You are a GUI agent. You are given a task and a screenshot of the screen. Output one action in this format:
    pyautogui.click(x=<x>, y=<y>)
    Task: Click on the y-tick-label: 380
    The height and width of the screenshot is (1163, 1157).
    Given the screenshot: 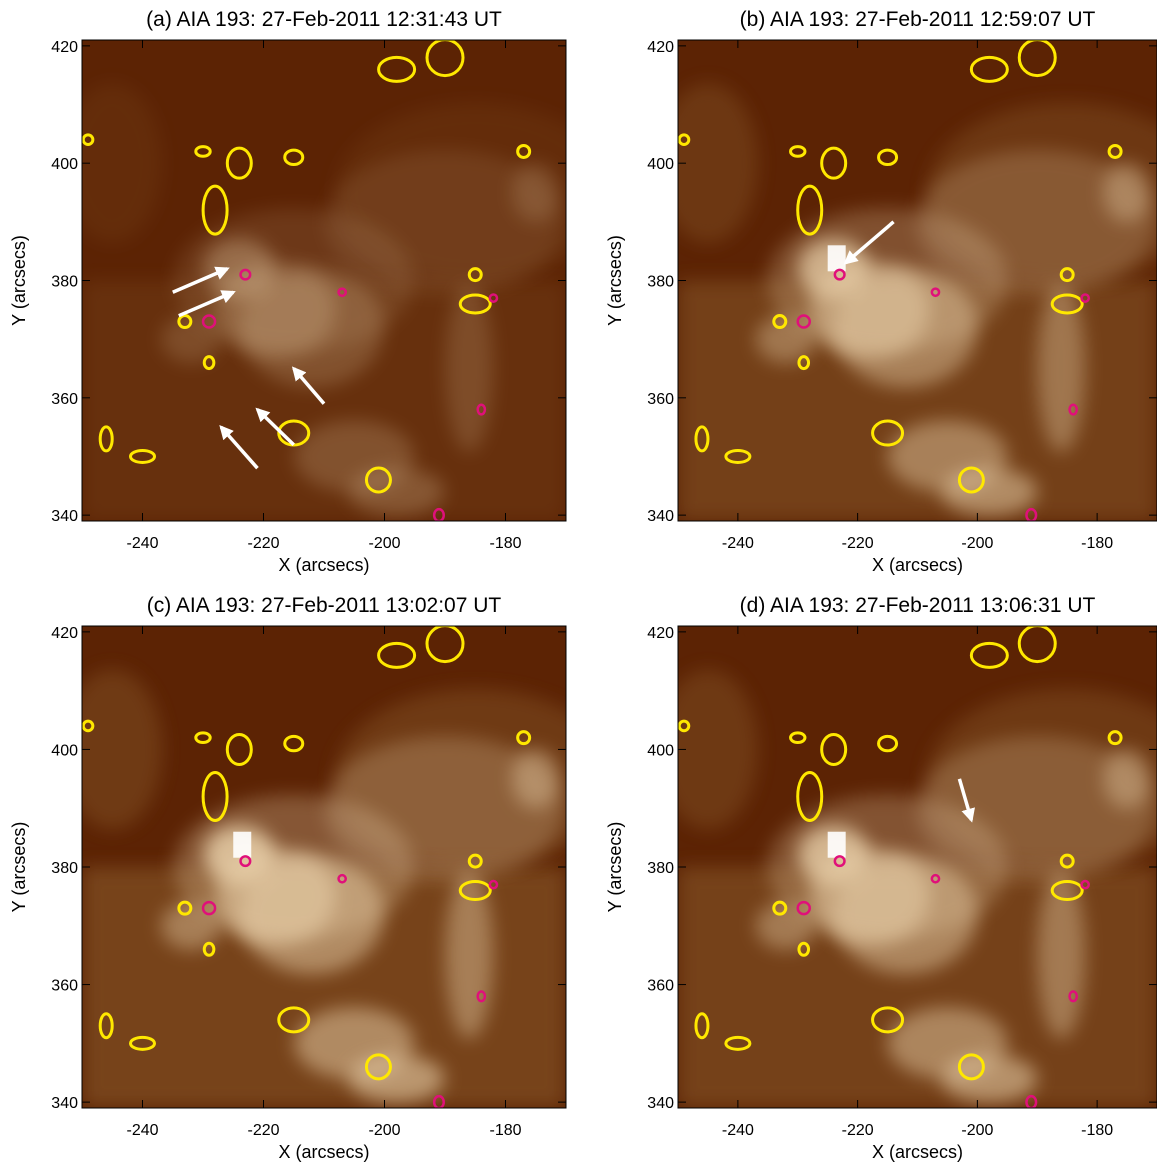 What is the action you would take?
    pyautogui.click(x=64, y=868)
    